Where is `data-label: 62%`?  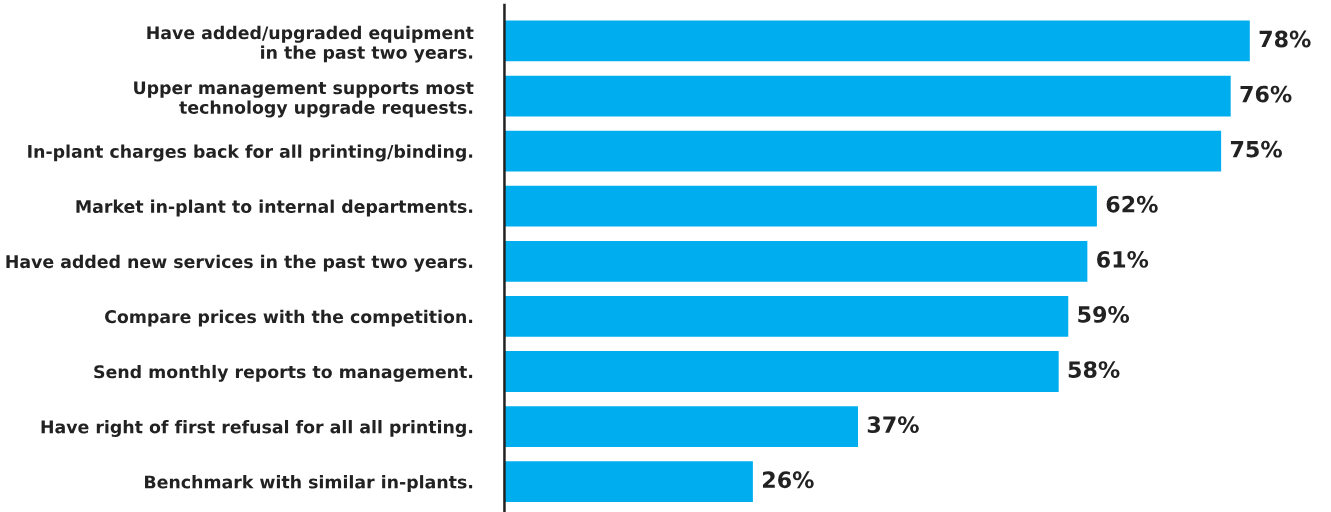
data-label: 62% is located at coordinates (1132, 204).